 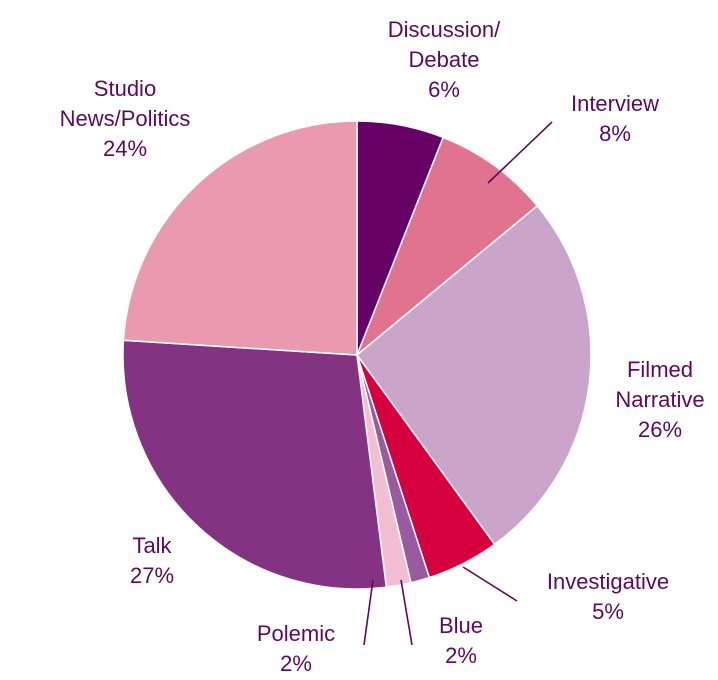 I want to click on slice-name: Filmed, so click(x=660, y=369).